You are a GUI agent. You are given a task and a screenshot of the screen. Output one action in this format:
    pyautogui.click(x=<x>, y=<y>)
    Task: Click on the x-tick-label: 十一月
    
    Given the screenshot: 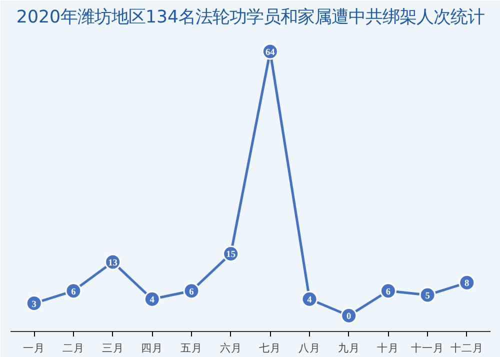 What is the action you would take?
    pyautogui.click(x=427, y=348)
    